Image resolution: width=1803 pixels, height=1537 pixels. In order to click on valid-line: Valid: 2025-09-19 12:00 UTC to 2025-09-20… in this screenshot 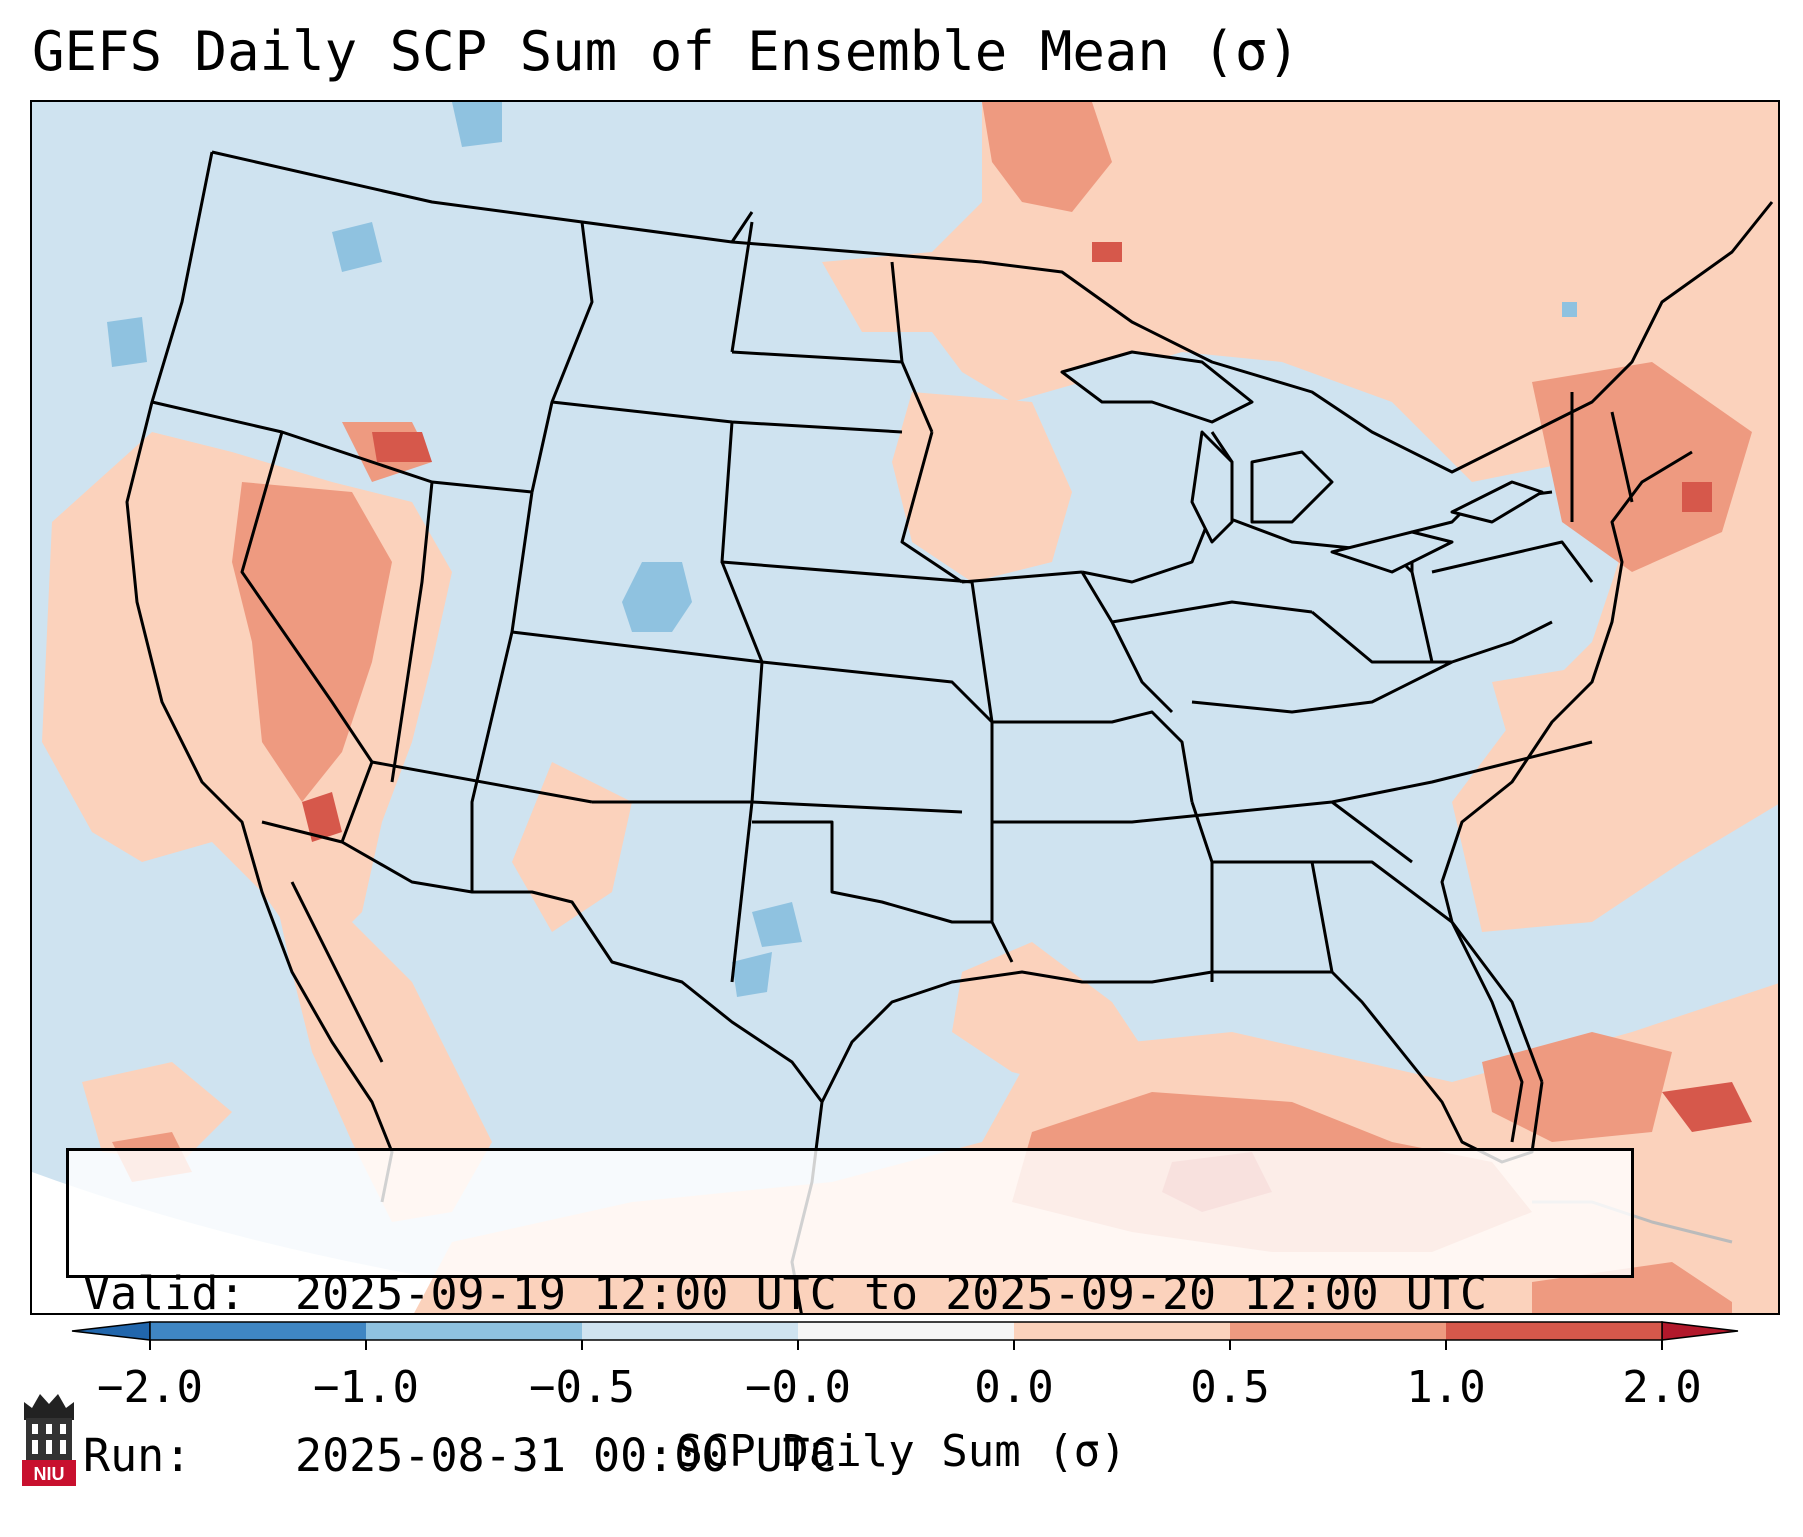, I will do `click(850, 1294)`.